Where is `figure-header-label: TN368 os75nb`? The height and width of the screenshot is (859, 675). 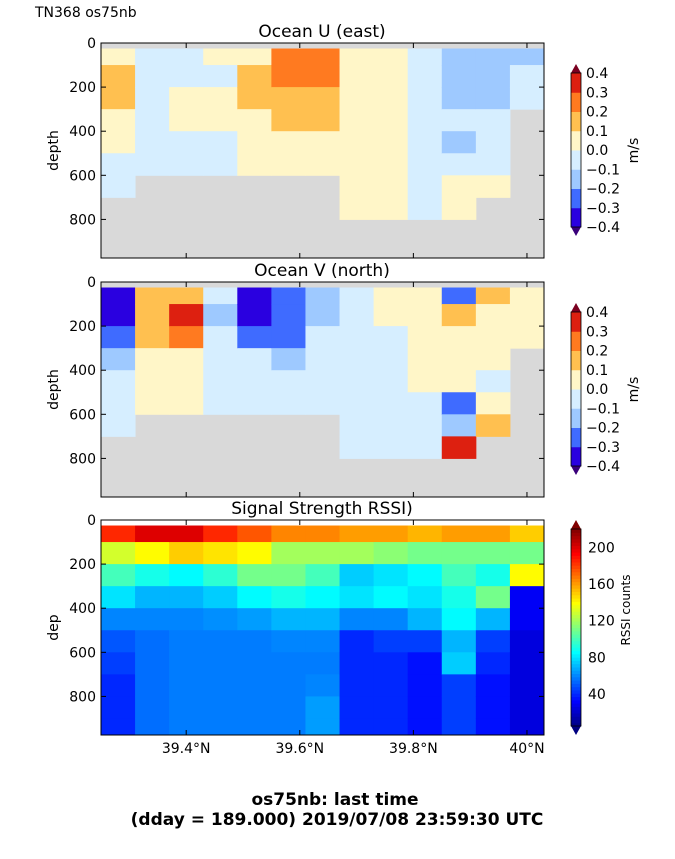 figure-header-label: TN368 os75nb is located at coordinates (85, 13).